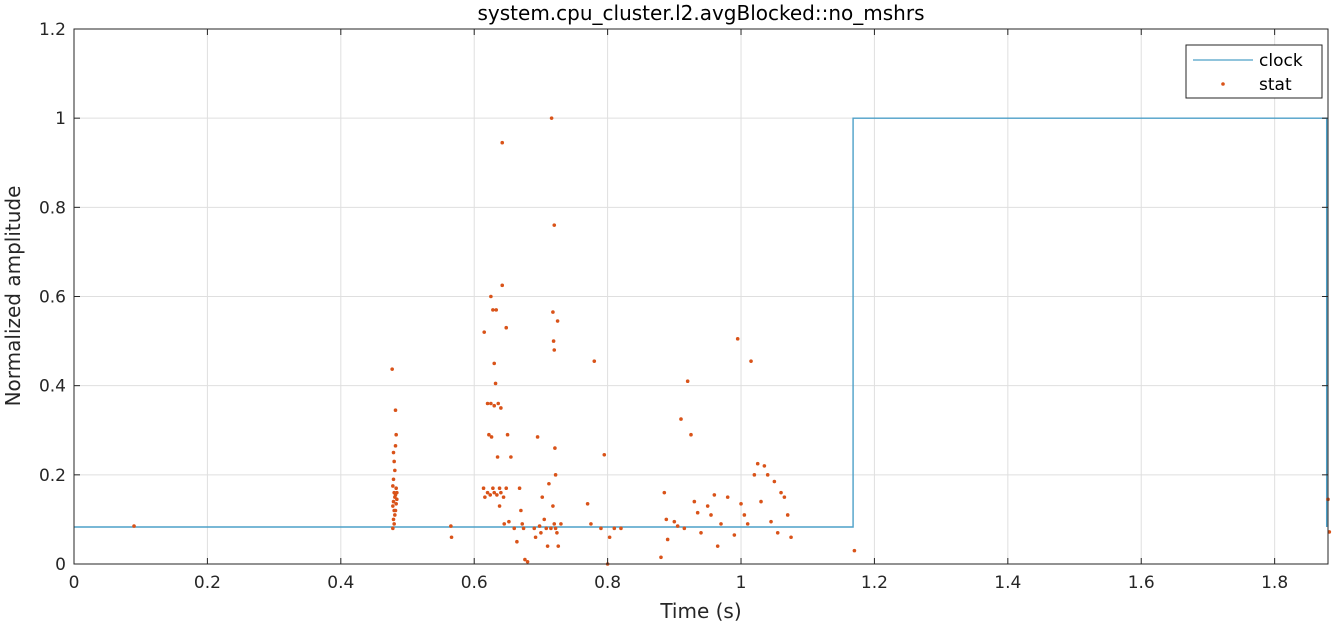  I want to click on y-tick-labels: 0 0.2 0.4 0.6 0.8 1 1.2, so click(52, 297).